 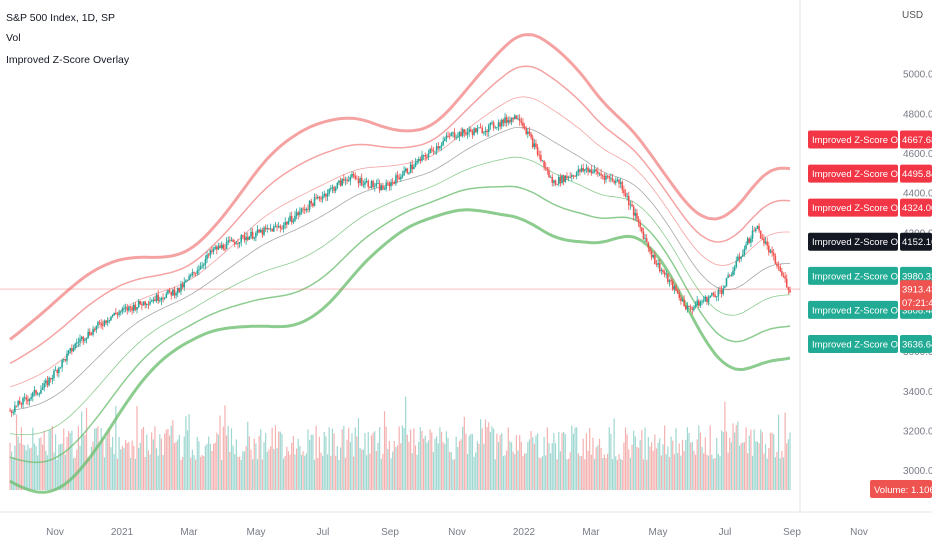 What do you see at coordinates (256, 532) in the screenshot?
I see `x-tick-label: May` at bounding box center [256, 532].